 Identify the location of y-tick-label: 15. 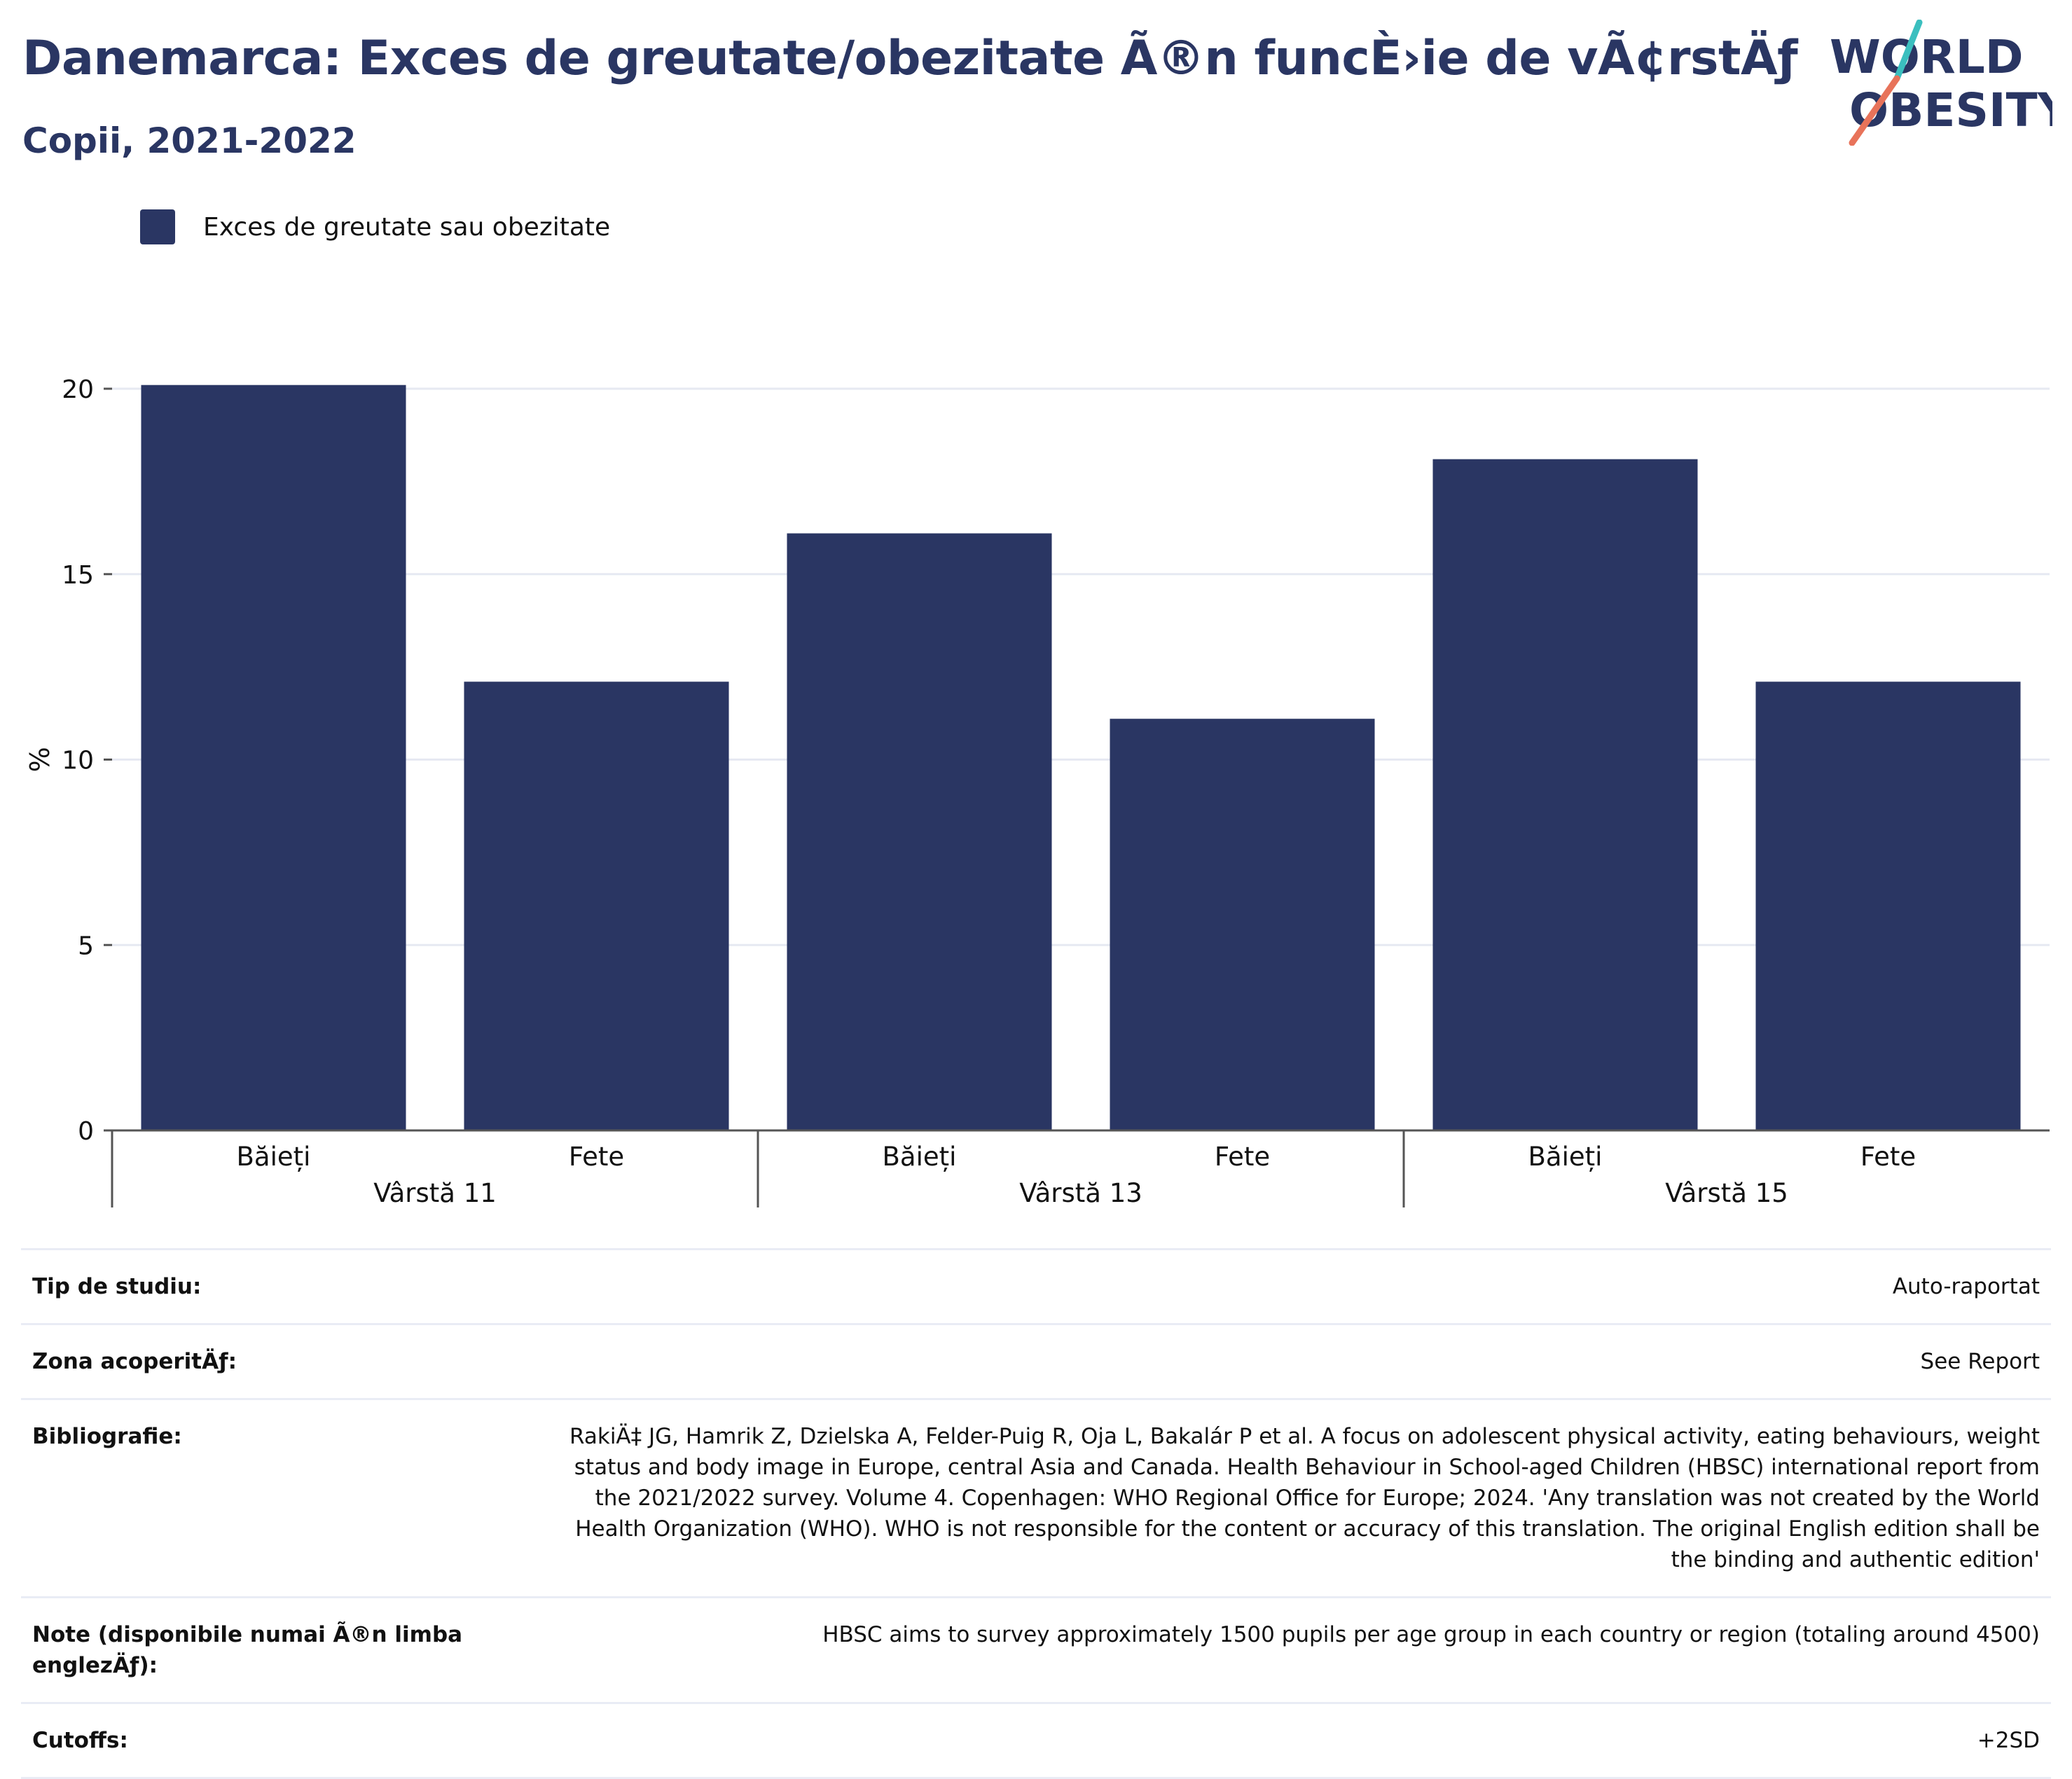
(78, 575).